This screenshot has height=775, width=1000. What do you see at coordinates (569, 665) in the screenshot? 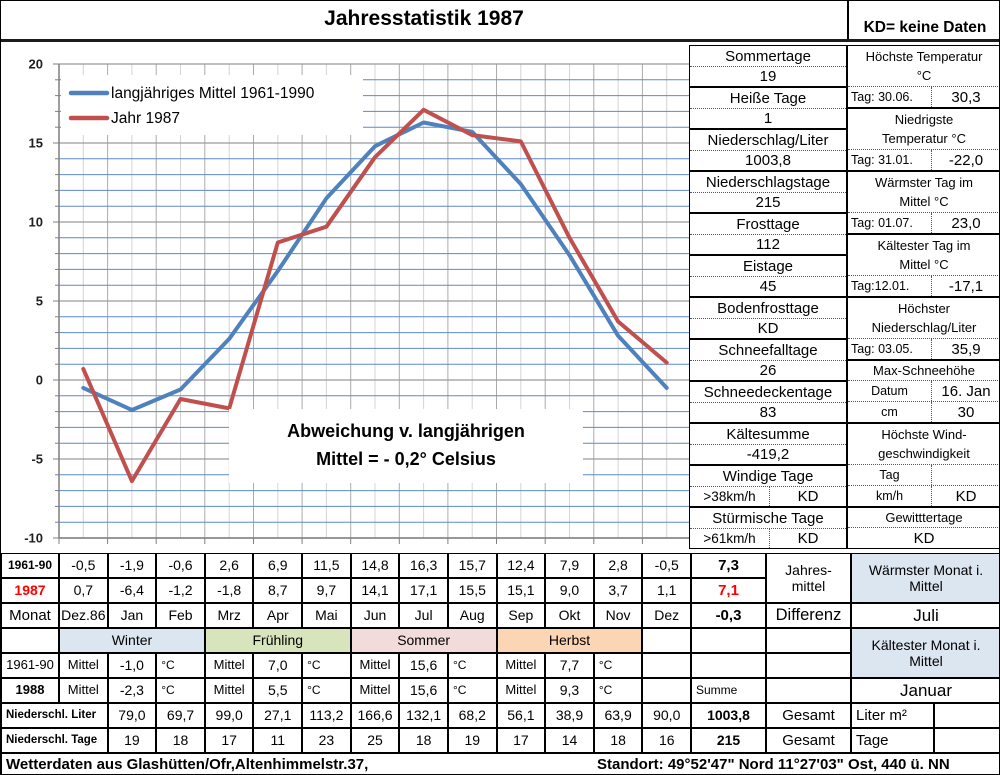
I see `season-mean-value: 7,7` at bounding box center [569, 665].